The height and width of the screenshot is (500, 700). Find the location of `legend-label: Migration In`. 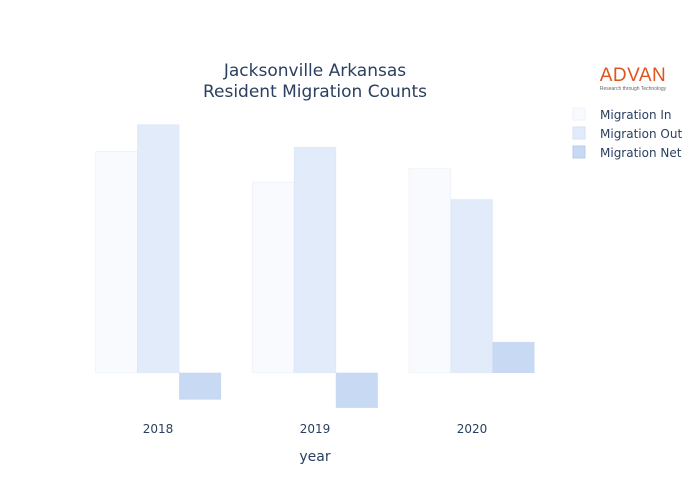

legend-label: Migration In is located at coordinates (636, 115).